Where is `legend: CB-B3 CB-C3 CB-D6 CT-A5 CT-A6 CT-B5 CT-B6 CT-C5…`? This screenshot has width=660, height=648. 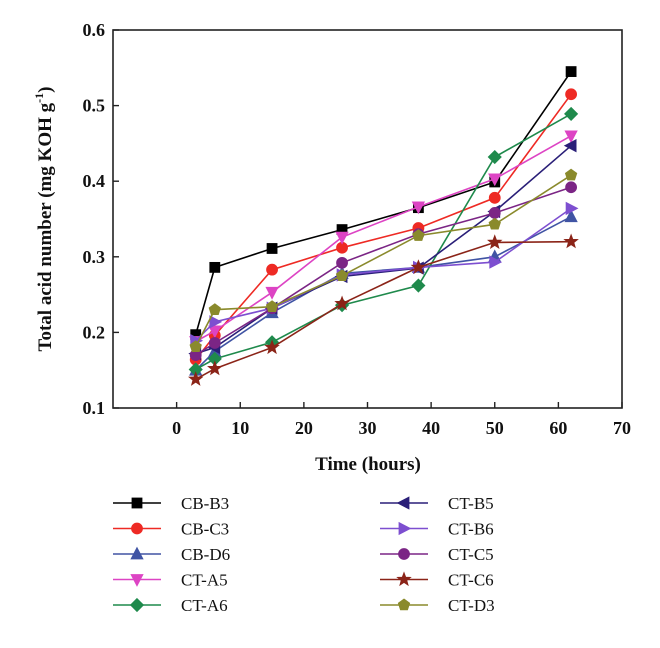 legend: CB-B3 CB-C3 CB-D6 CT-A5 CT-A6 CT-B5 CT-B6 CT-C5… is located at coordinates (304, 554).